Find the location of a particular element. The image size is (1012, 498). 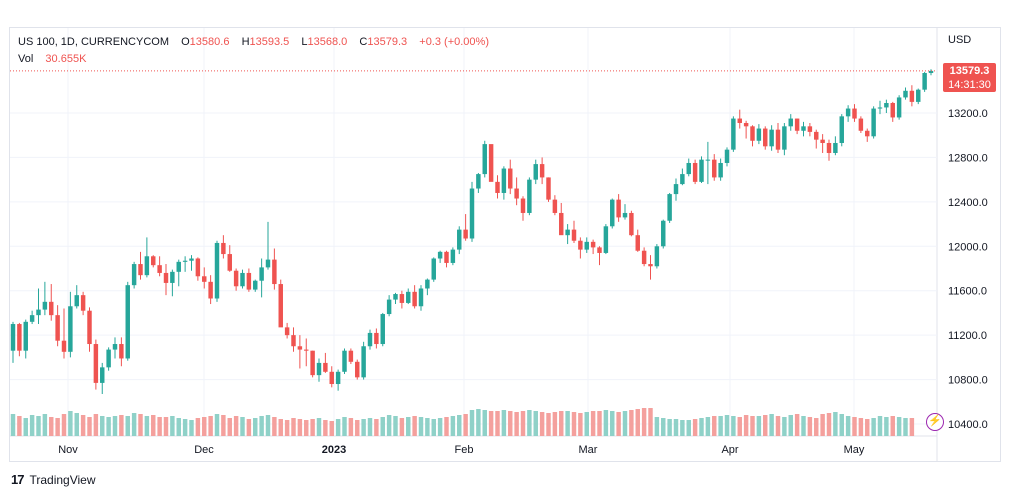

legend-volume: Vol 30.655K is located at coordinates (52, 59).